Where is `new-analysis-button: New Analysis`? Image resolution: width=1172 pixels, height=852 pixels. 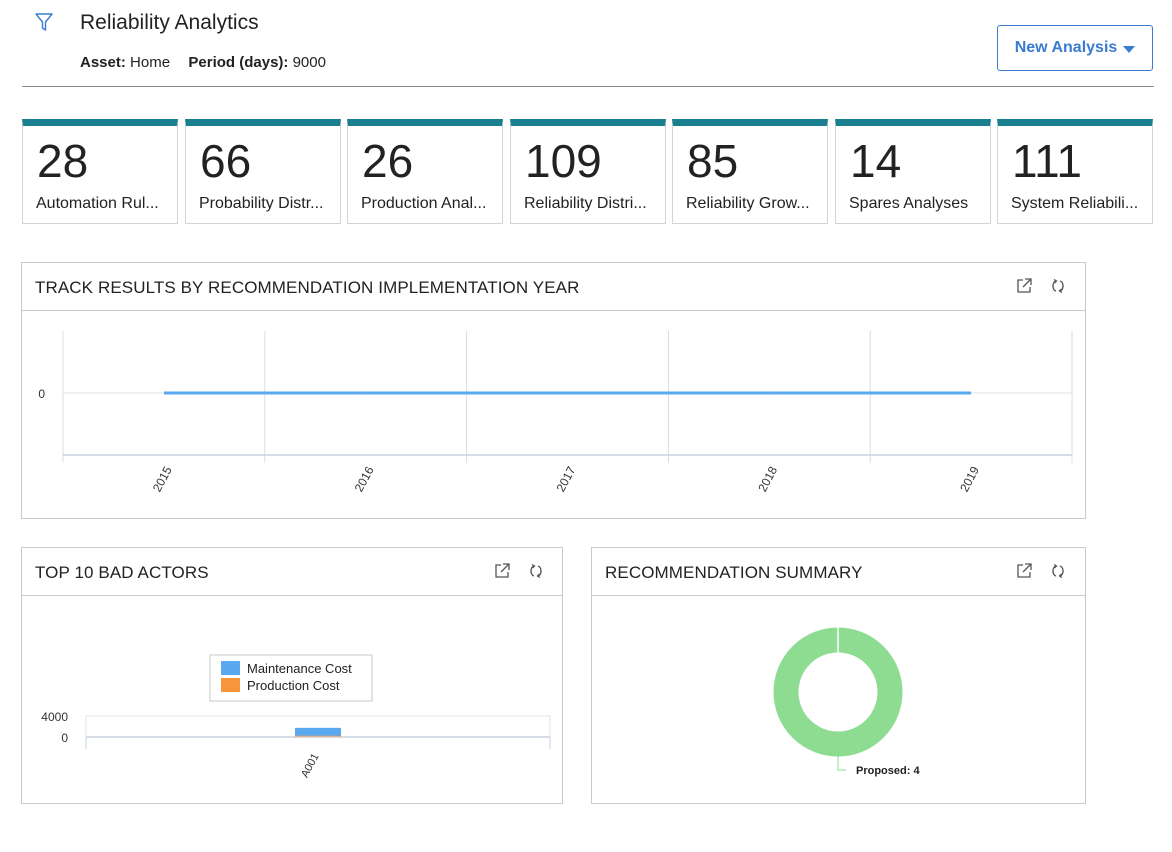 new-analysis-button: New Analysis is located at coordinates (1075, 48).